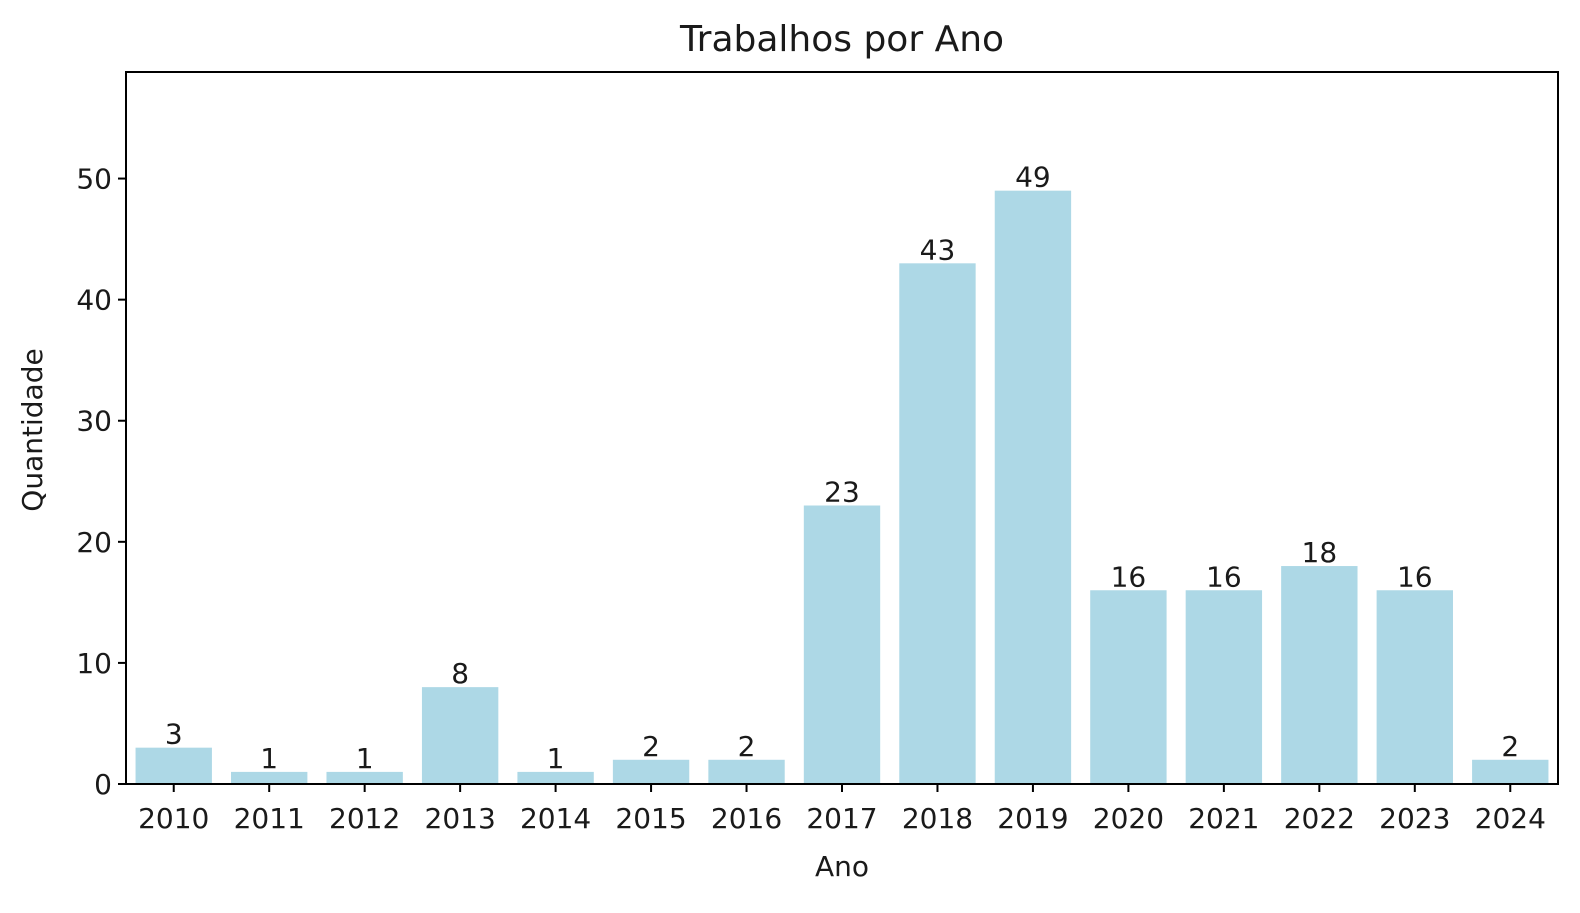 The image size is (1580, 913). Describe the element at coordinates (269, 777) in the screenshot. I see `bar-2011` at that location.